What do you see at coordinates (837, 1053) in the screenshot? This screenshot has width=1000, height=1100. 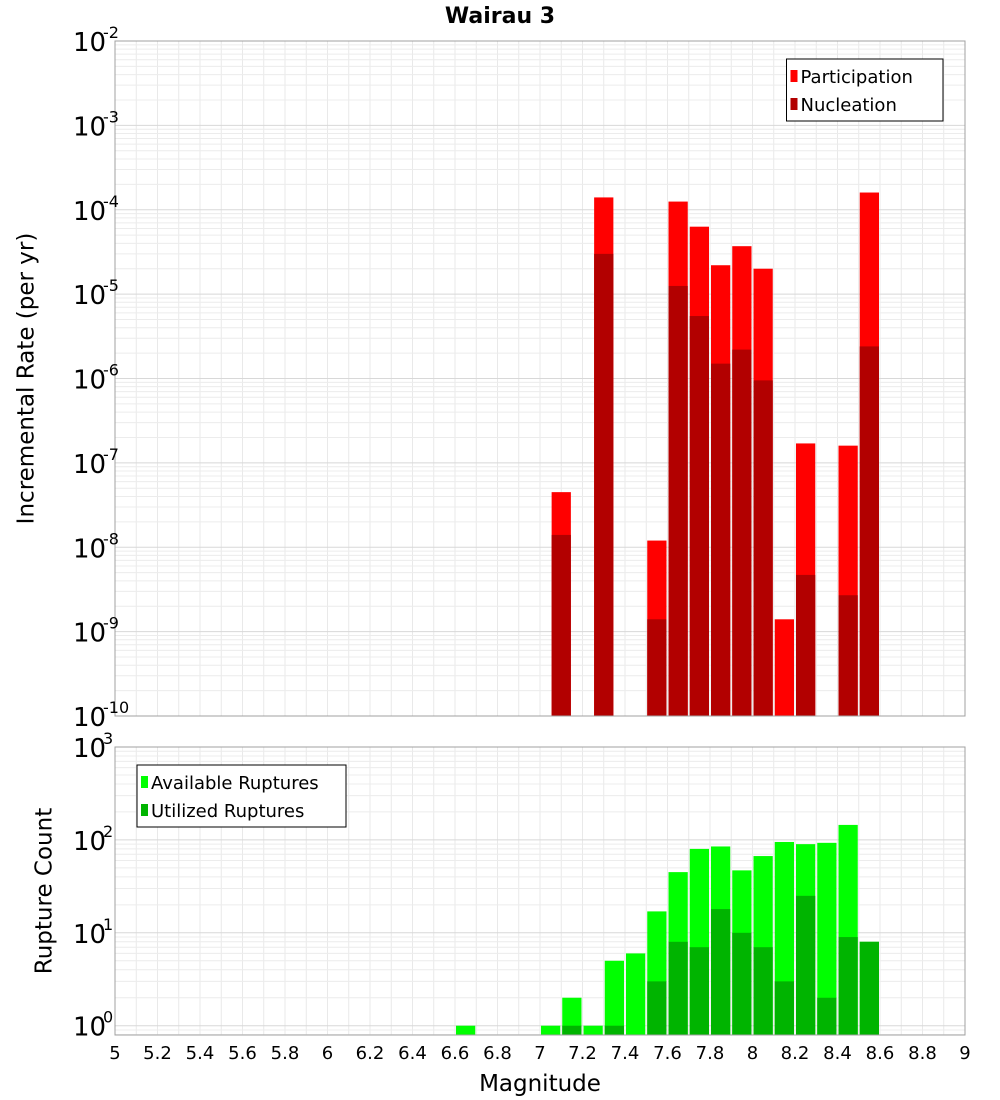 I see `x-tick-label: 8.4` at bounding box center [837, 1053].